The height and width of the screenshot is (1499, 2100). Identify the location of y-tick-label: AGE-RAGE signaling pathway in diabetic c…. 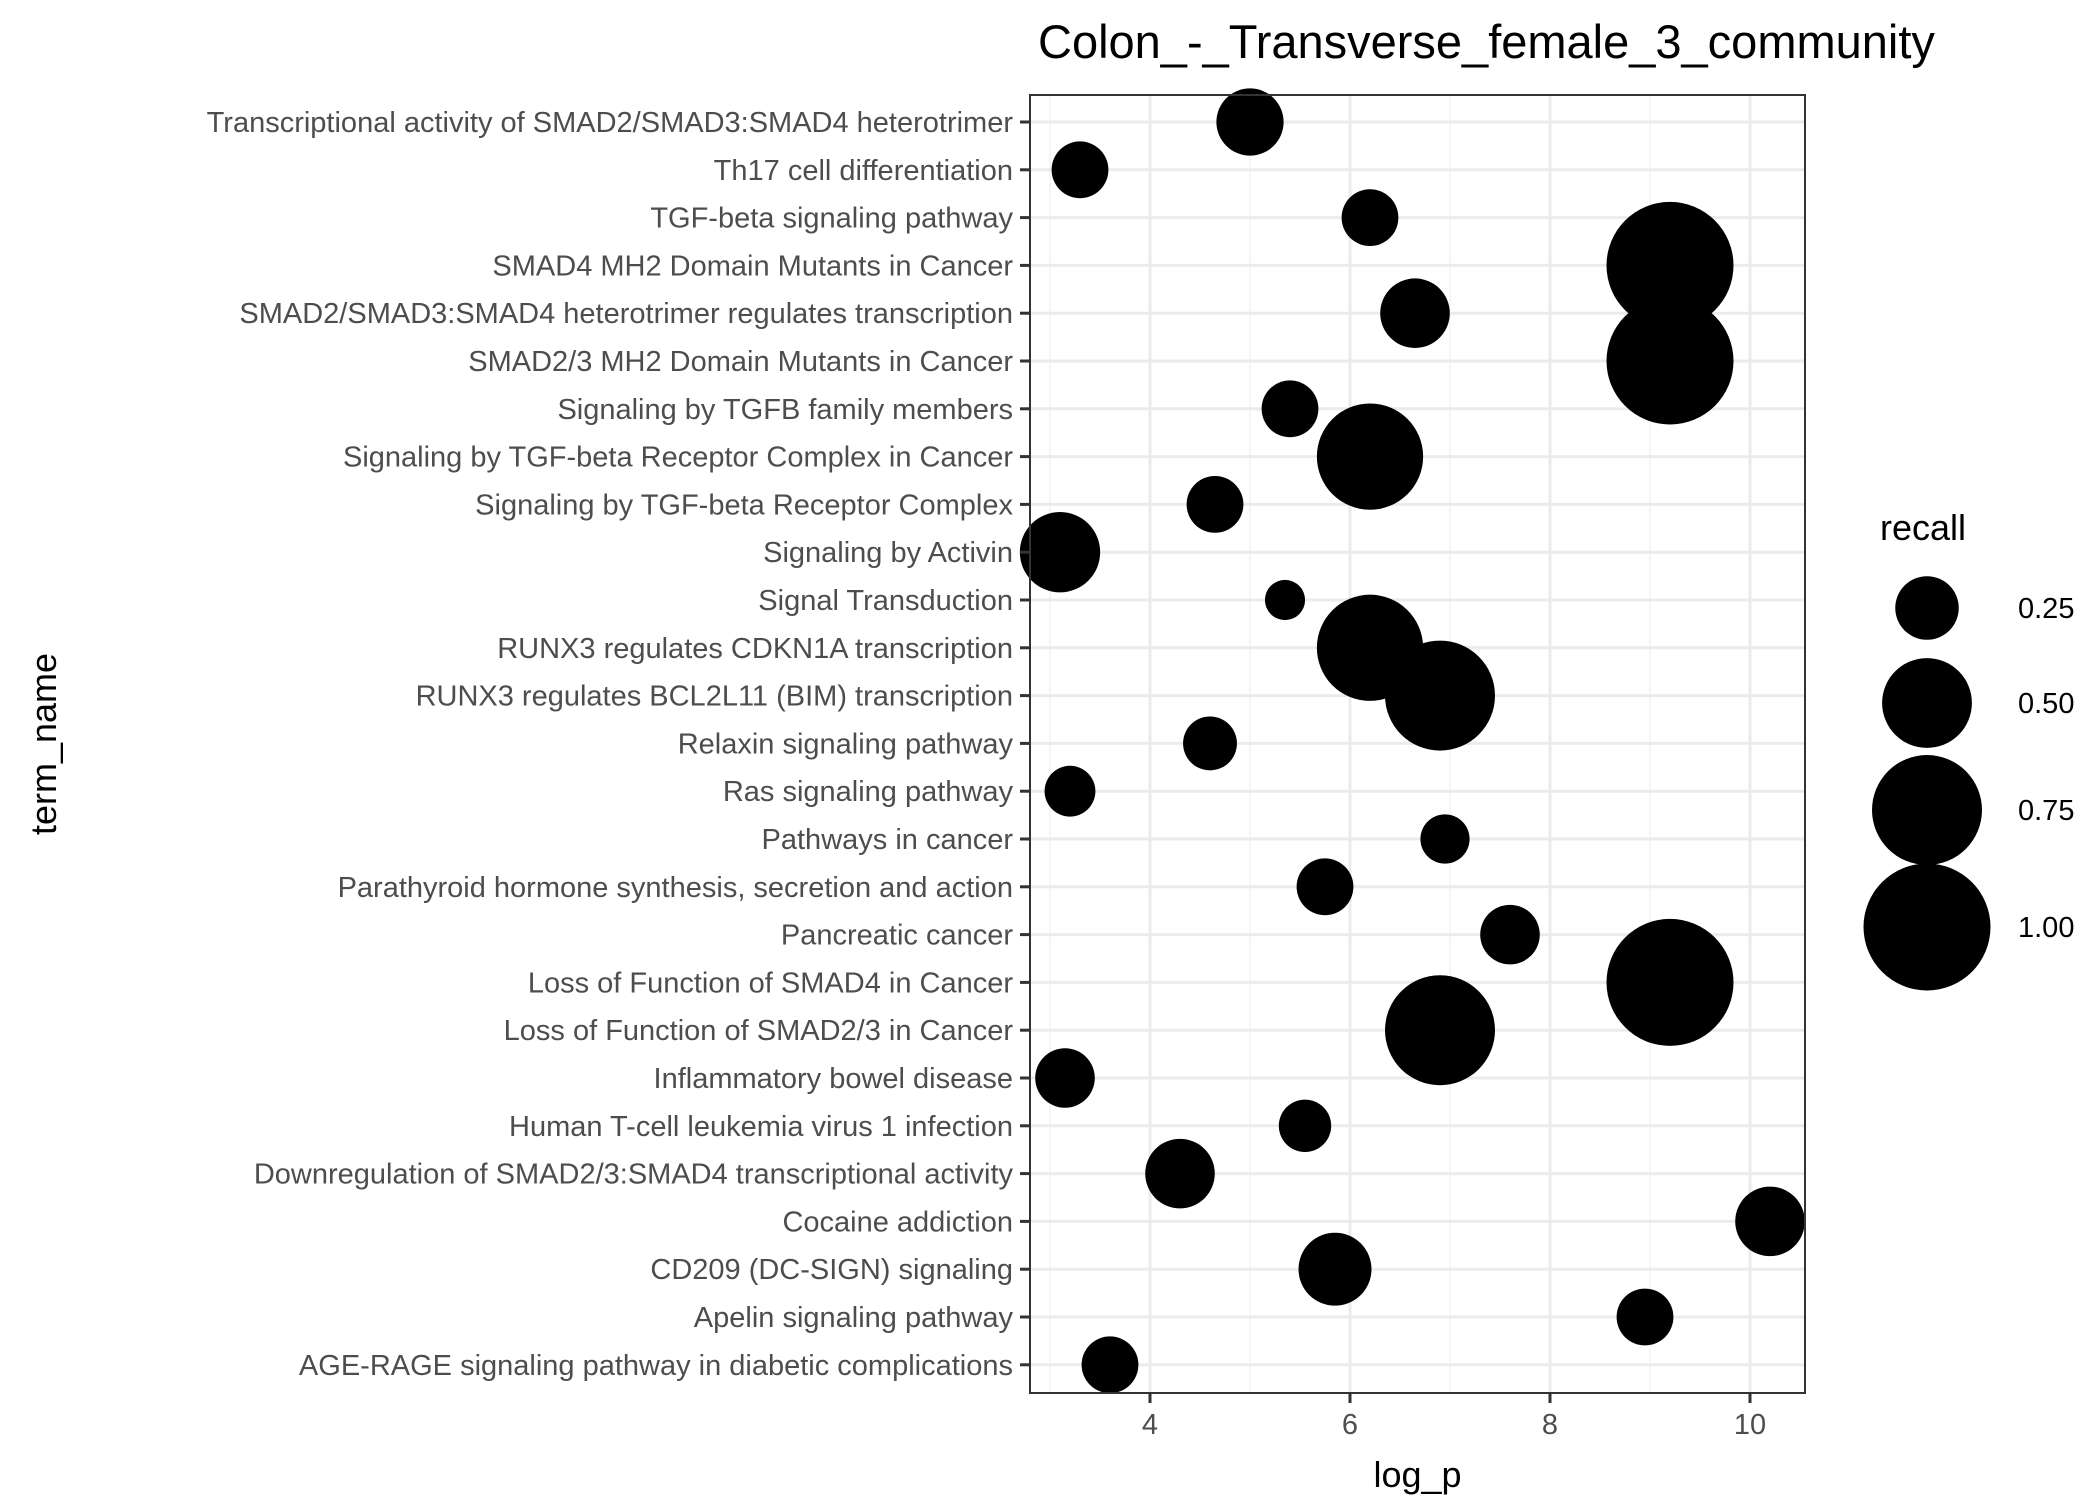
(656, 1366).